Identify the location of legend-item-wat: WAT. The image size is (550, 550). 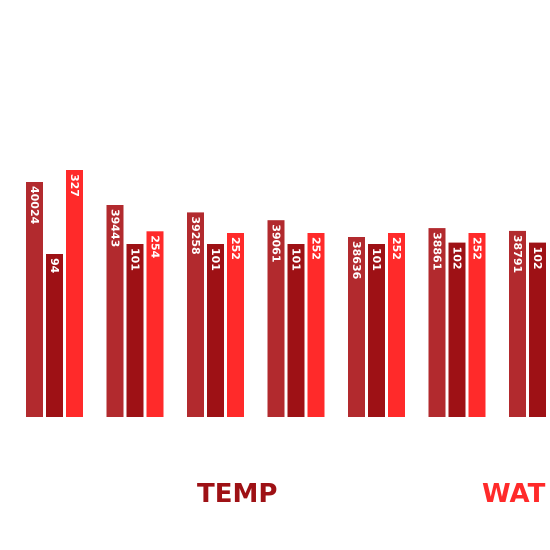
(514, 494).